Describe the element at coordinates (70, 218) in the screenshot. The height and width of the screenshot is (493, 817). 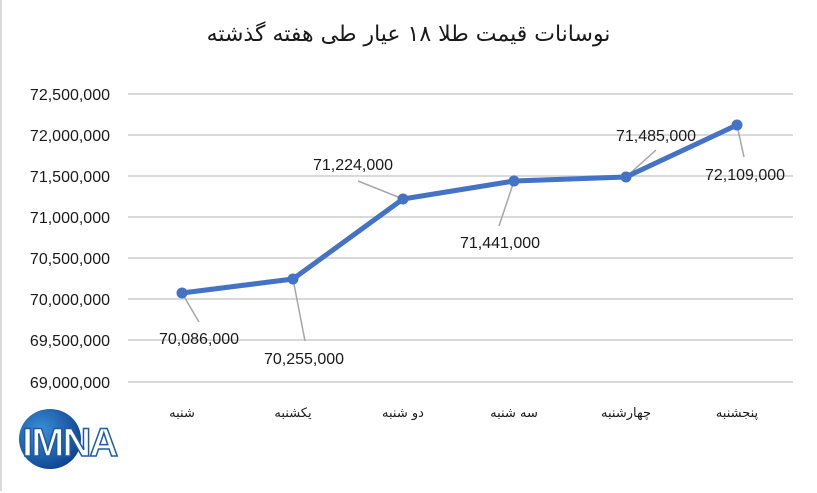
I see `y-tick: 71,000,000` at that location.